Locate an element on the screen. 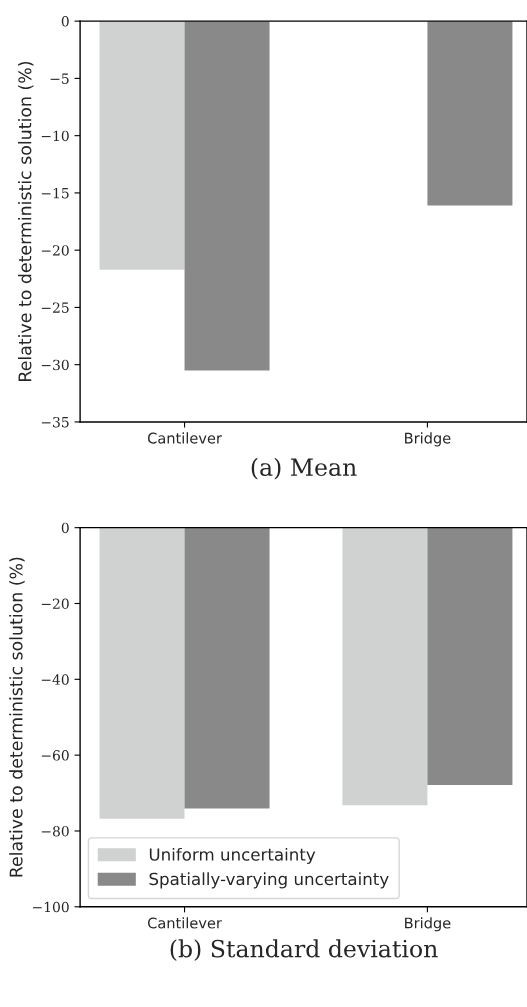  y-tick-label: −35 is located at coordinates (55, 422).